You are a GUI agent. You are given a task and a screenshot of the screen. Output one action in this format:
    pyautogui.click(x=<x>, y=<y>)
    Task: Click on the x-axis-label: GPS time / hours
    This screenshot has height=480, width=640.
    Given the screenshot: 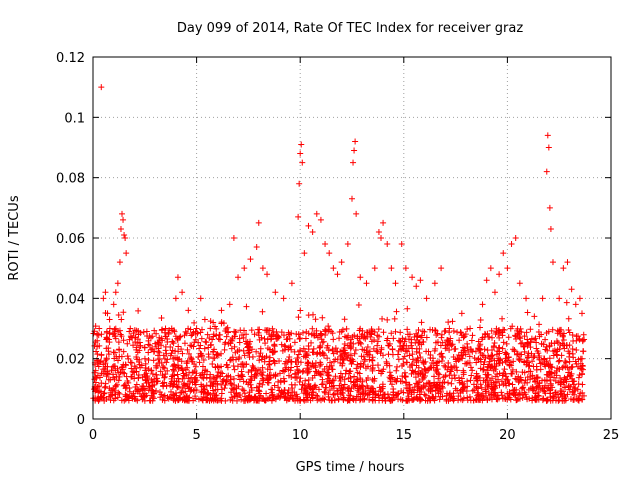 What is the action you would take?
    pyautogui.click(x=350, y=467)
    